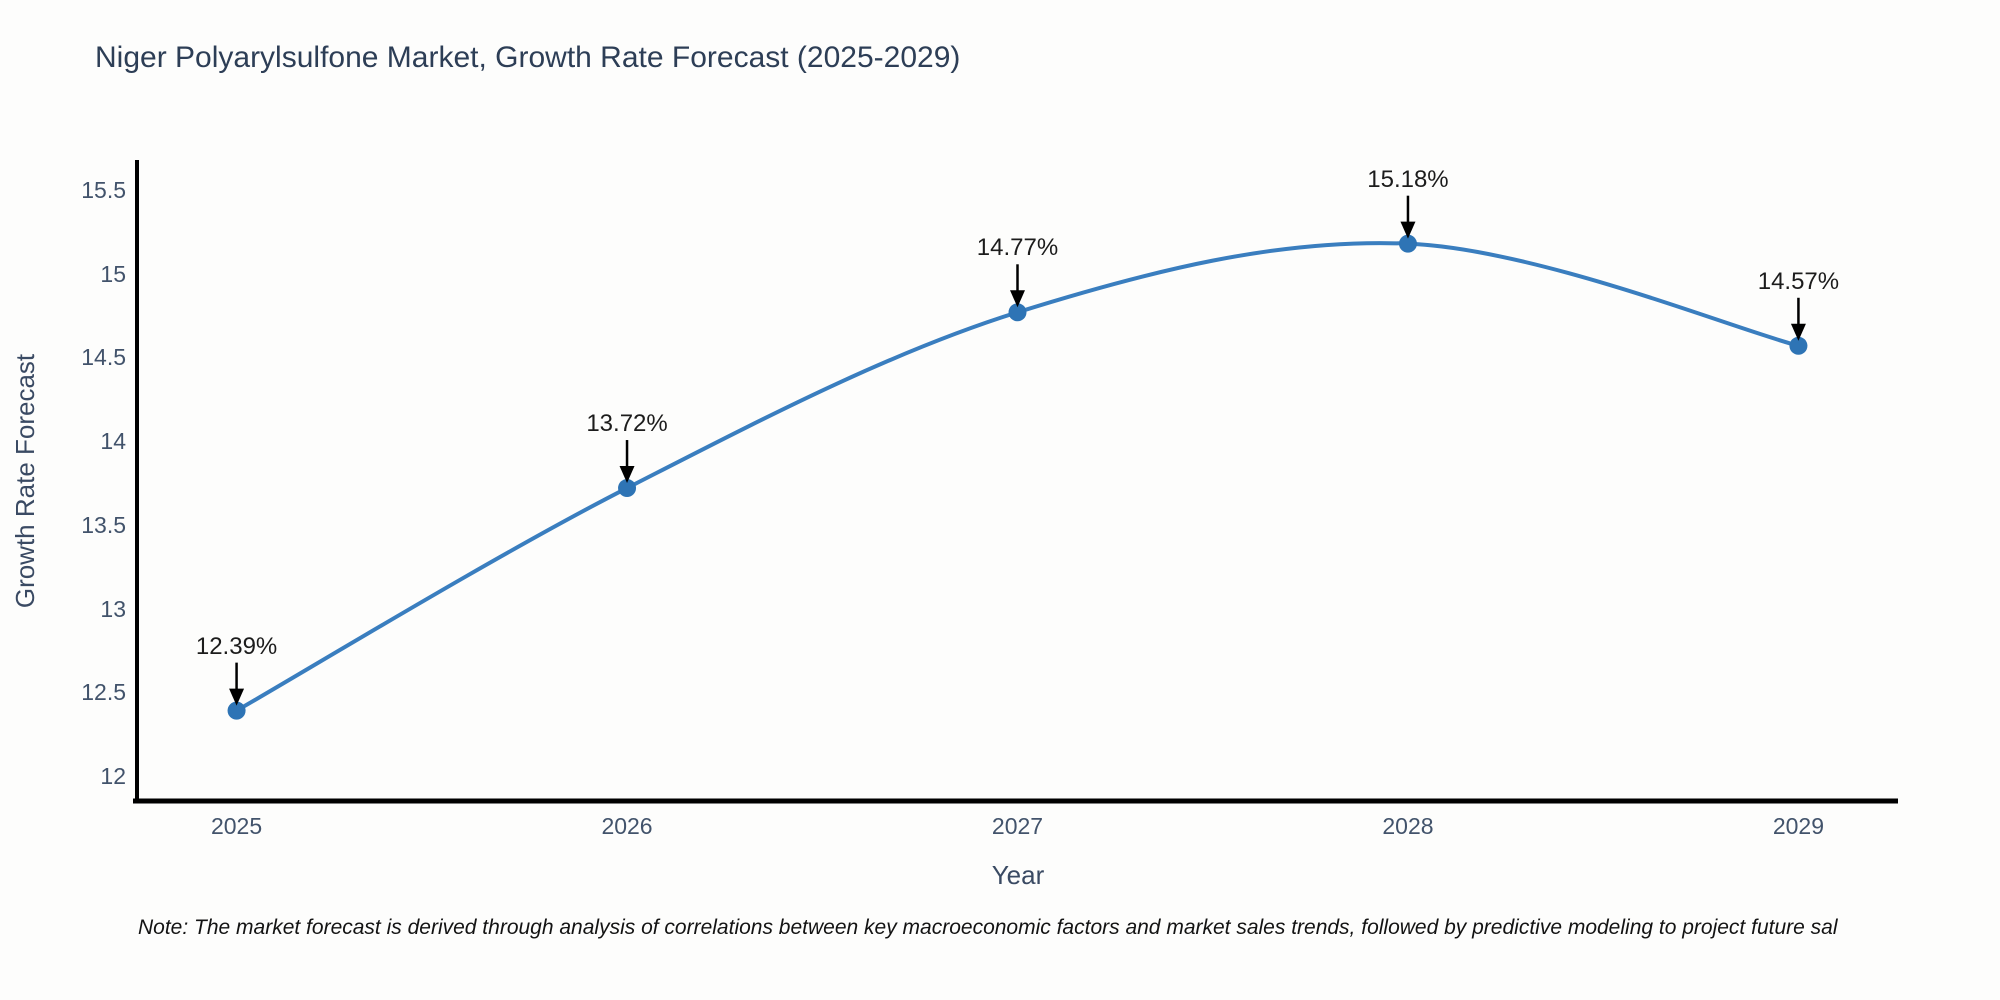 The width and height of the screenshot is (2000, 1000). Describe the element at coordinates (1798, 345) in the screenshot. I see `data-point-2029` at that location.